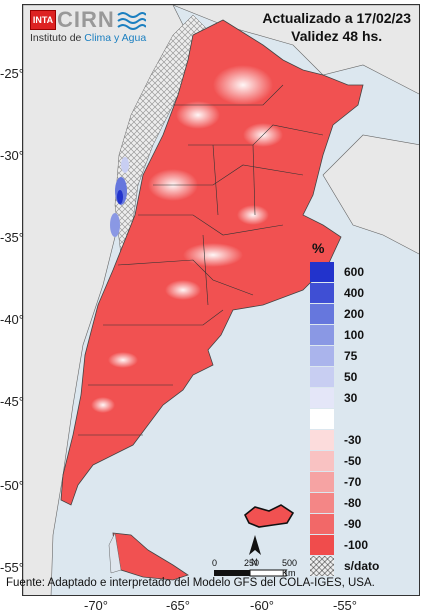  Describe the element at coordinates (356, 545) in the screenshot. I see `legend-label: -100` at that location.